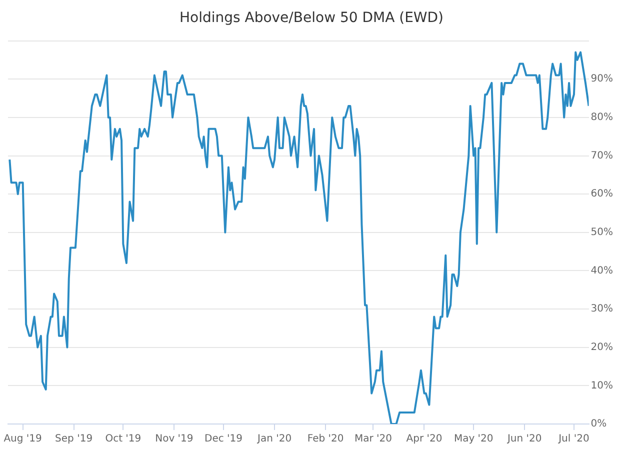  Describe the element at coordinates (602, 156) in the screenshot. I see `y-tick-label: 70%` at that location.